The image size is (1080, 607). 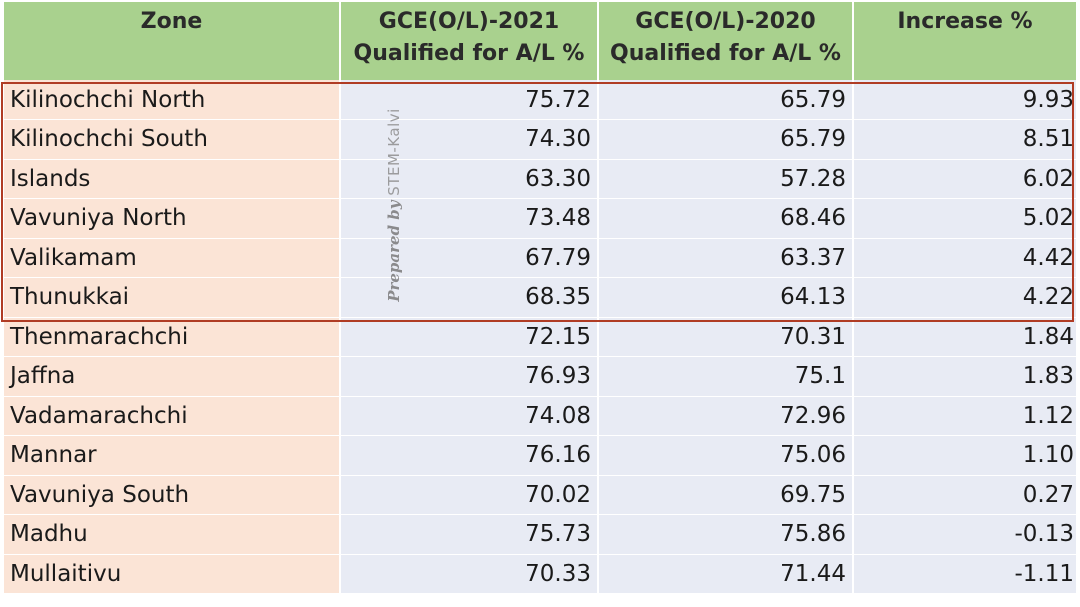 I want to click on value-2021-cell: 63.30, so click(x=469, y=179).